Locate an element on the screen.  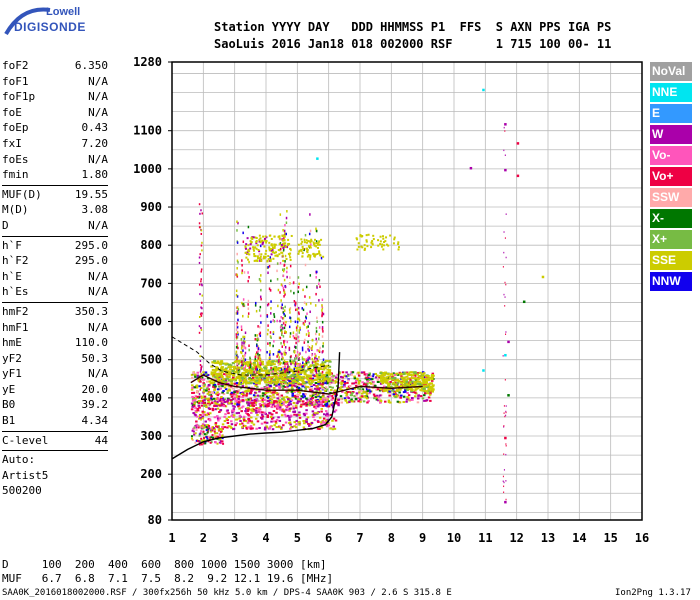
param-key: foE is located at coordinates (12, 112).